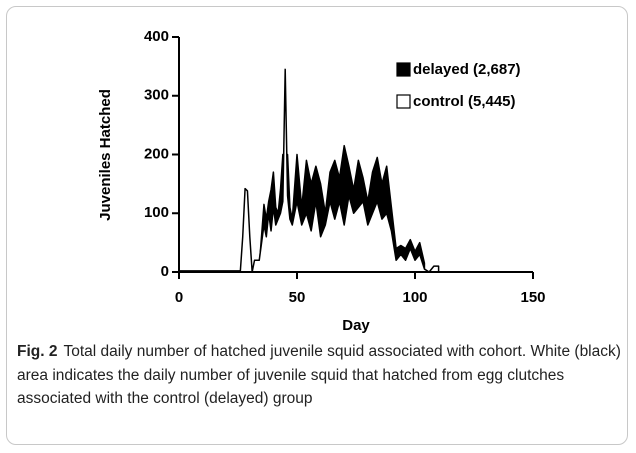 This screenshot has width=636, height=453. I want to click on legend-label: control (5,445), so click(464, 101).